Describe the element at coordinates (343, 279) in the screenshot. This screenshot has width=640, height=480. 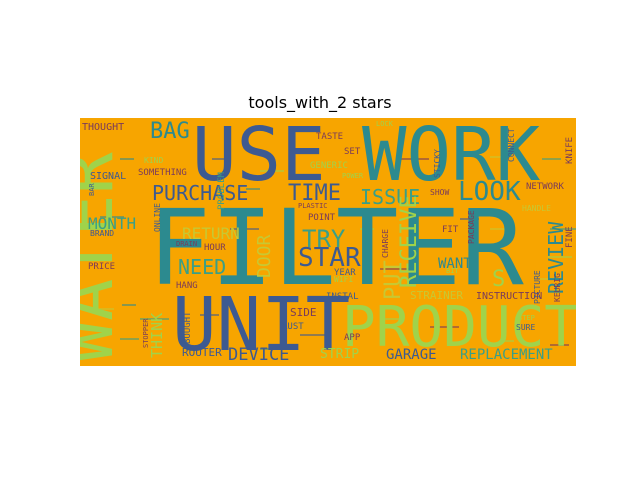
I see `word-wifi: WIFI` at that location.